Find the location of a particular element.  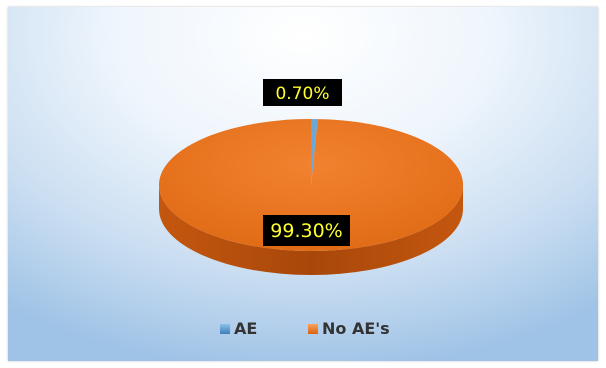

data-label-ae-bg is located at coordinates (302, 92).